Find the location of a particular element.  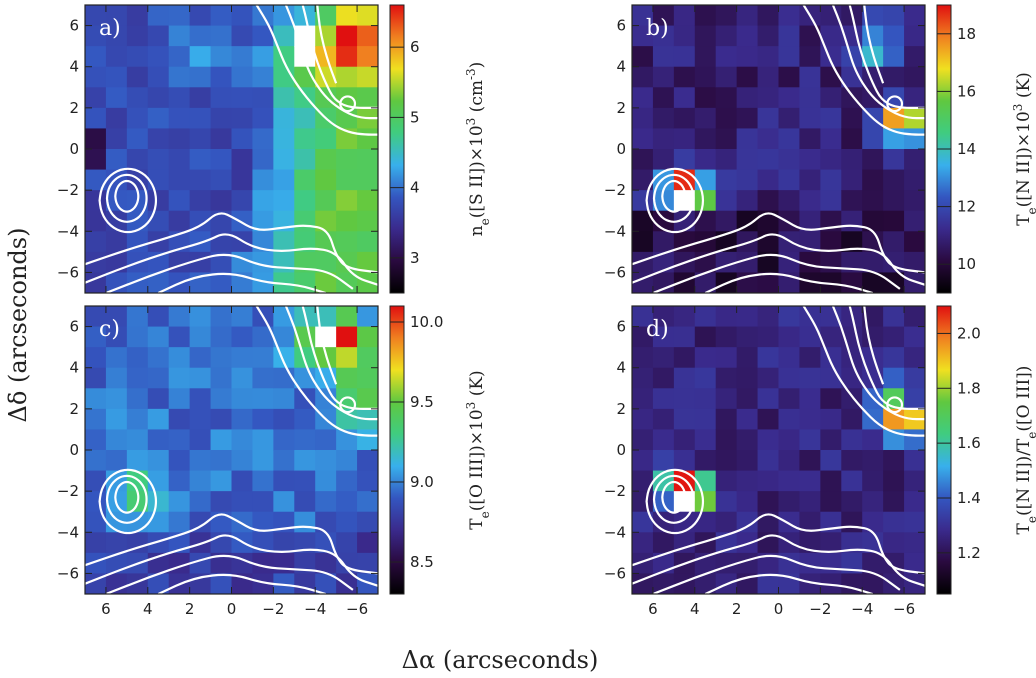

colorbar-tick-label: 10 is located at coordinates (966, 264).